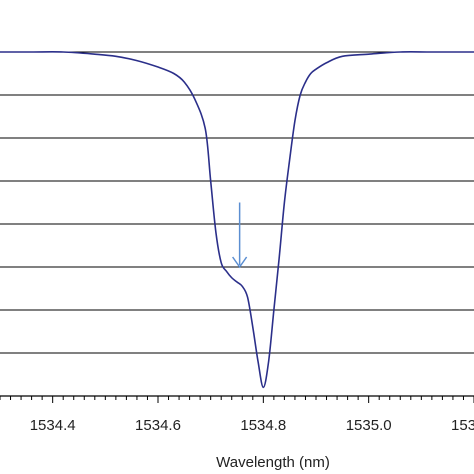 This screenshot has height=474, width=474. Describe the element at coordinates (369, 425) in the screenshot. I see `x-tick-label-3: 1535.0` at that location.